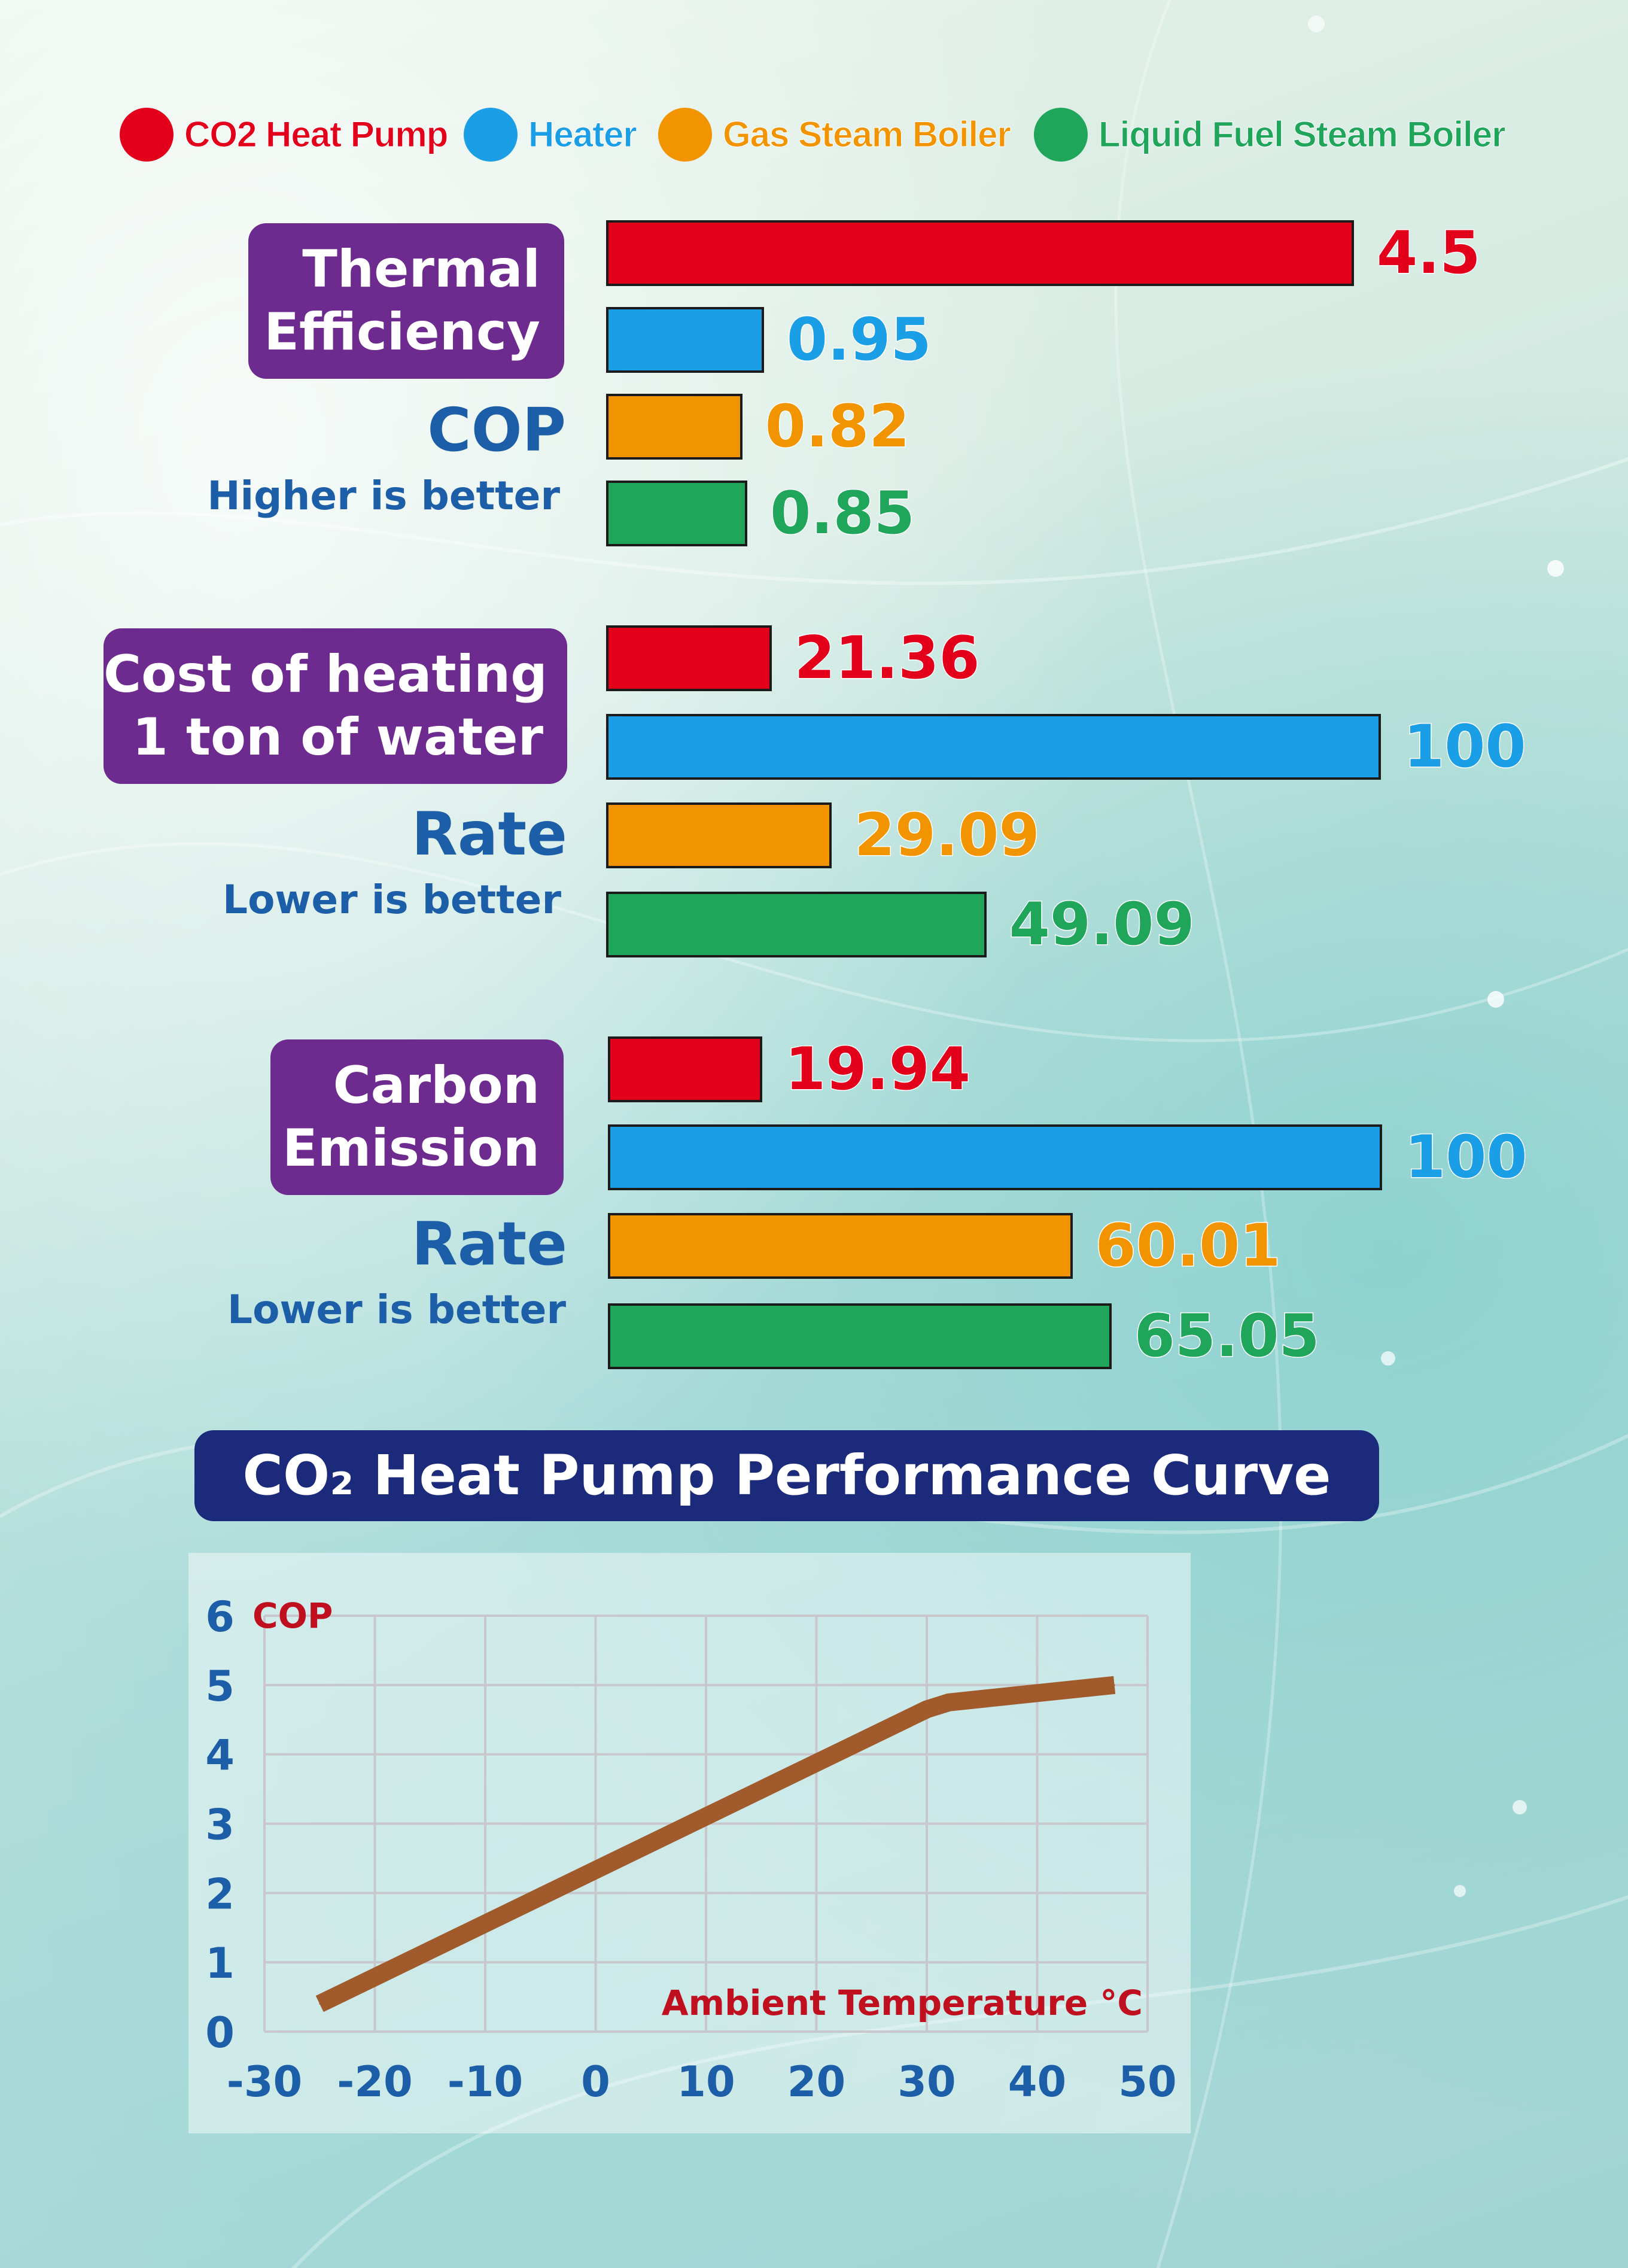  I want to click on y-tick-label: 6, so click(220, 1617).